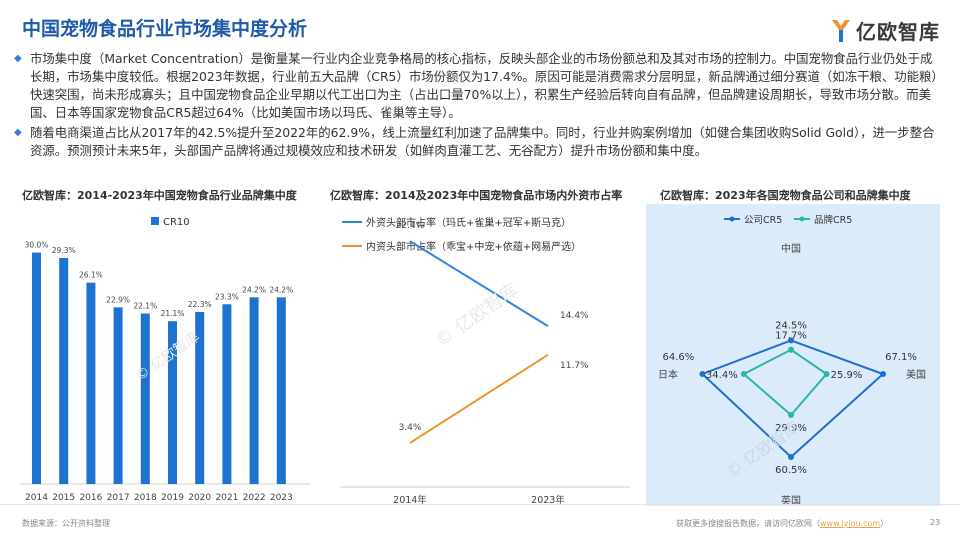 Image resolution: width=960 pixels, height=540 pixels. What do you see at coordinates (791, 428) in the screenshot?
I see `data-label: 29.9%` at bounding box center [791, 428].